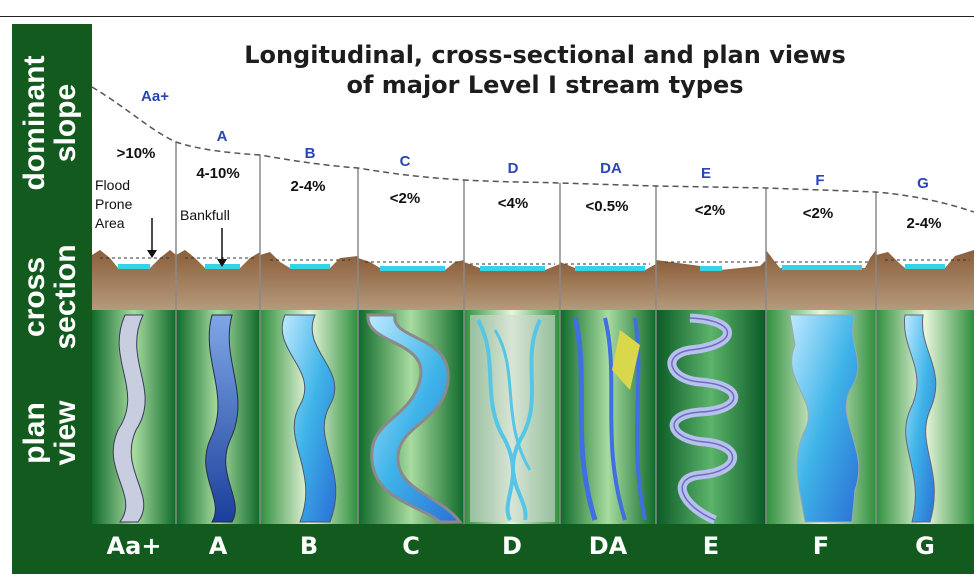 The height and width of the screenshot is (574, 974). Describe the element at coordinates (610, 268) in the screenshot. I see `xsec-water-da` at that location.